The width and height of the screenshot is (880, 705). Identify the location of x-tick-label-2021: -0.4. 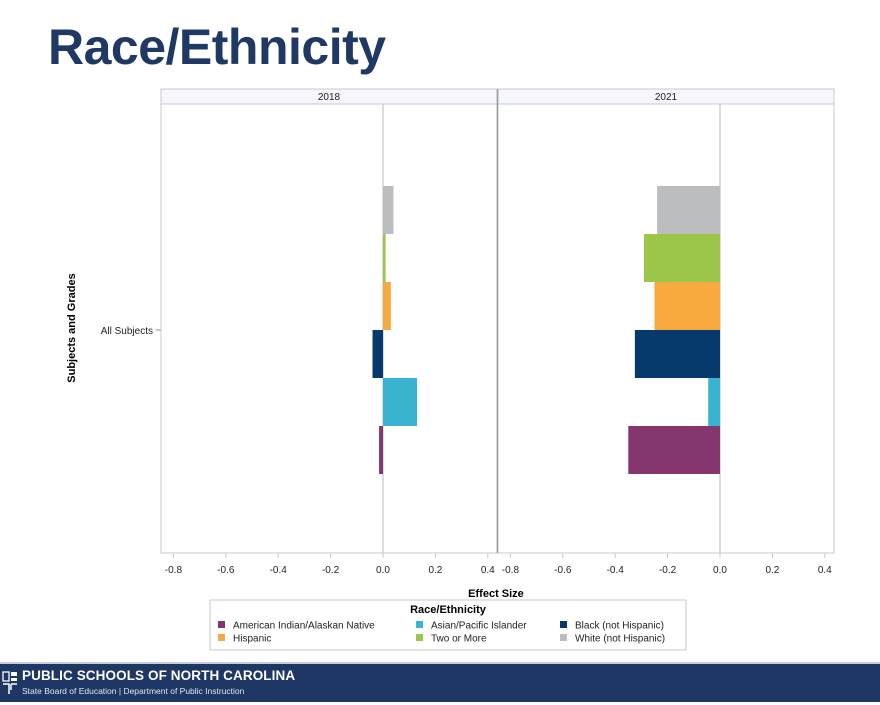
(616, 570).